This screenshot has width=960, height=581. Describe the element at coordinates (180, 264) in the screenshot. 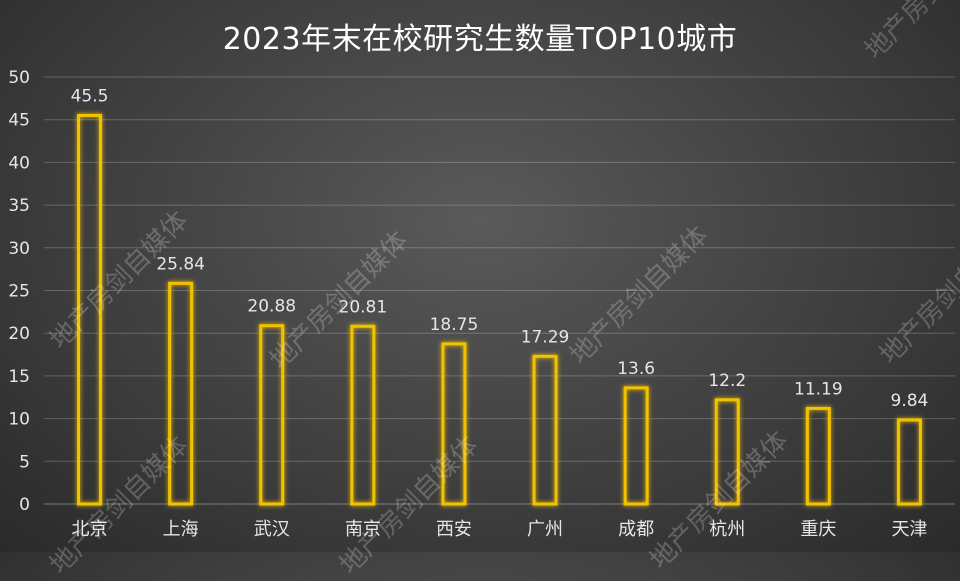

I see `data-label: 25.84` at that location.